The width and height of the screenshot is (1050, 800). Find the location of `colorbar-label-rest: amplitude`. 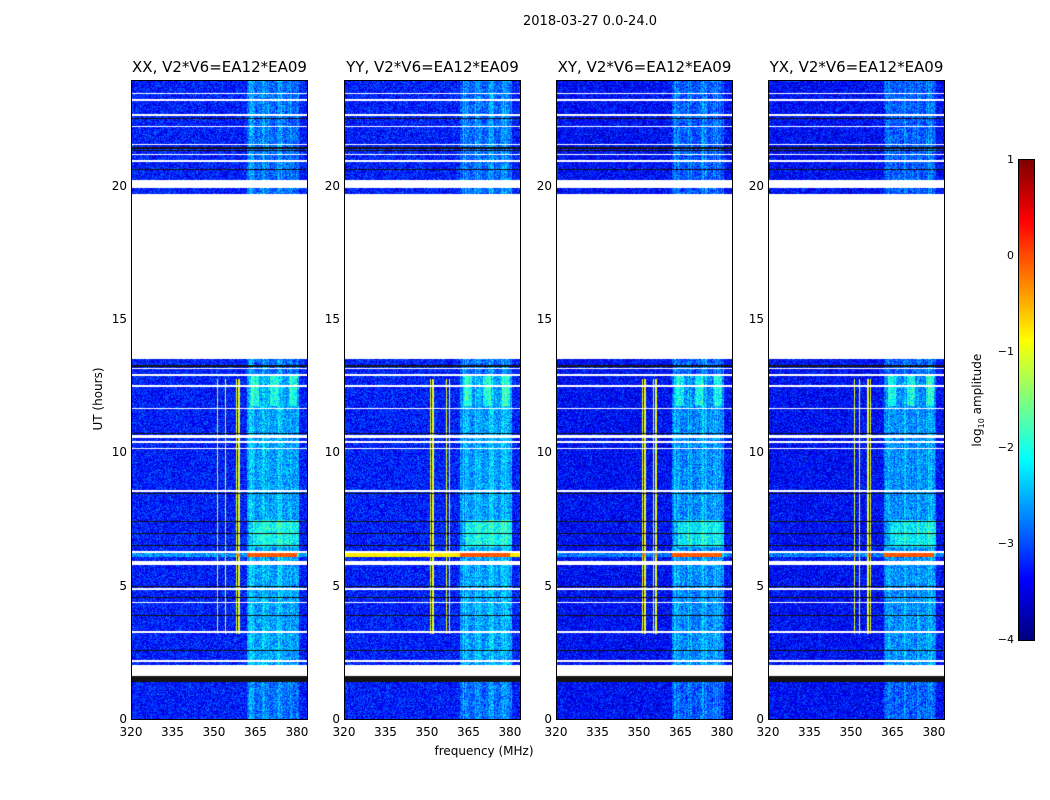

colorbar-label-rest: amplitude is located at coordinates (976, 386).